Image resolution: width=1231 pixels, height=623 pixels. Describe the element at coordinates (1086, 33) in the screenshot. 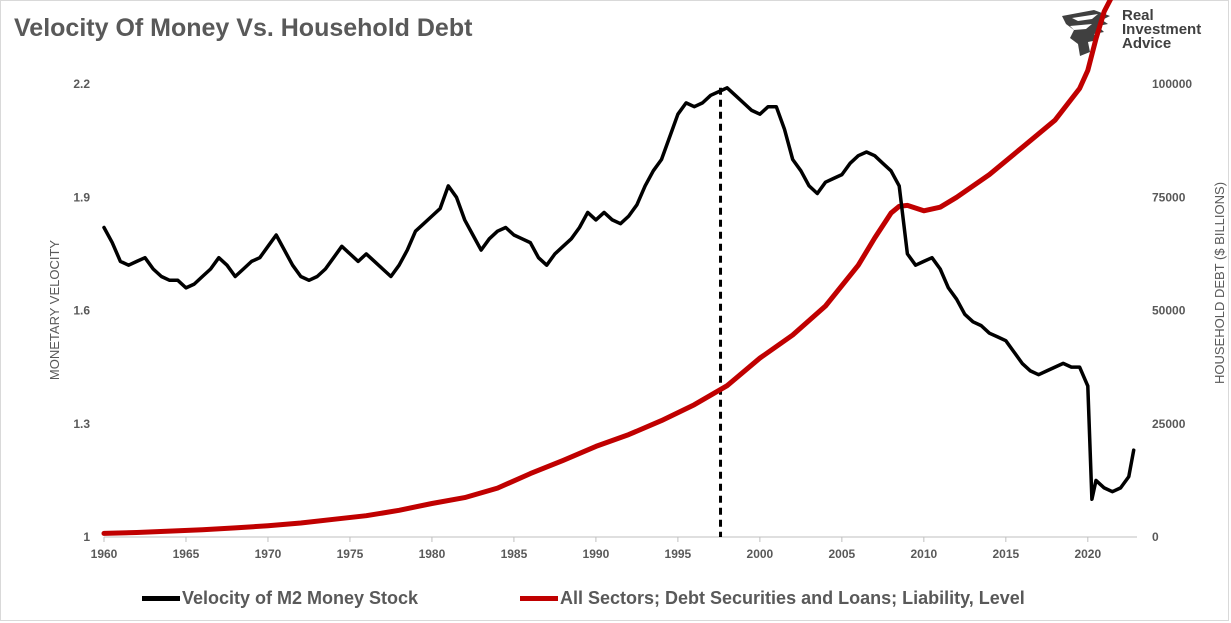

I see `eagle-head-icon` at that location.